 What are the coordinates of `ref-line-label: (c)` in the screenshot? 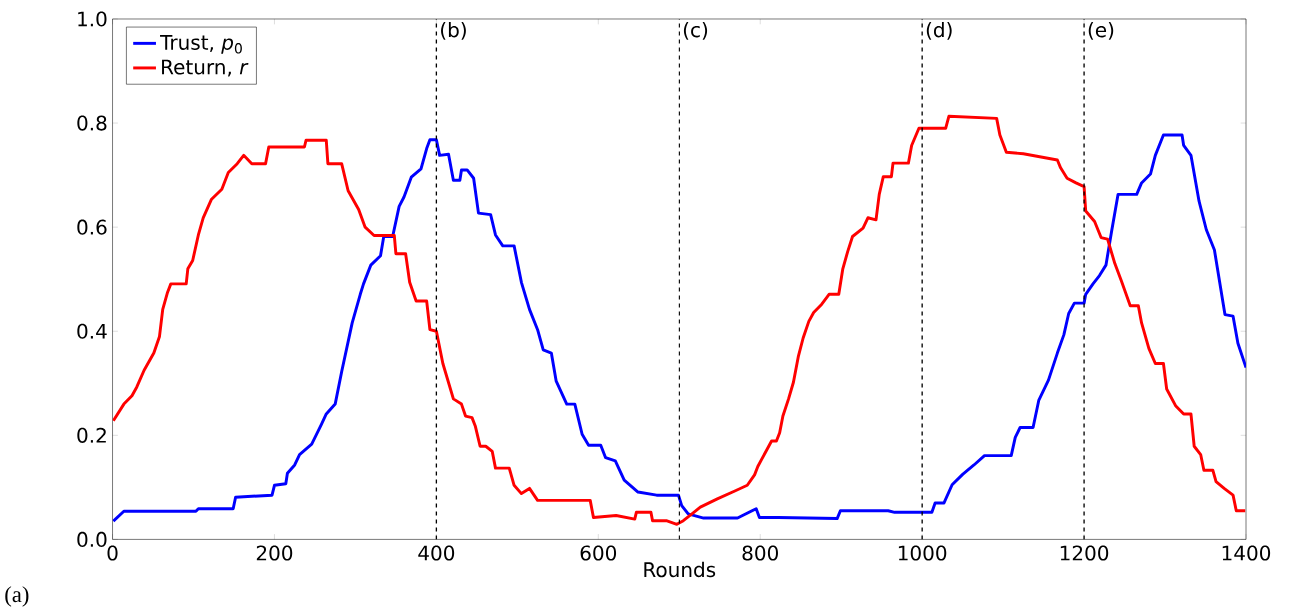 It's located at (695, 30).